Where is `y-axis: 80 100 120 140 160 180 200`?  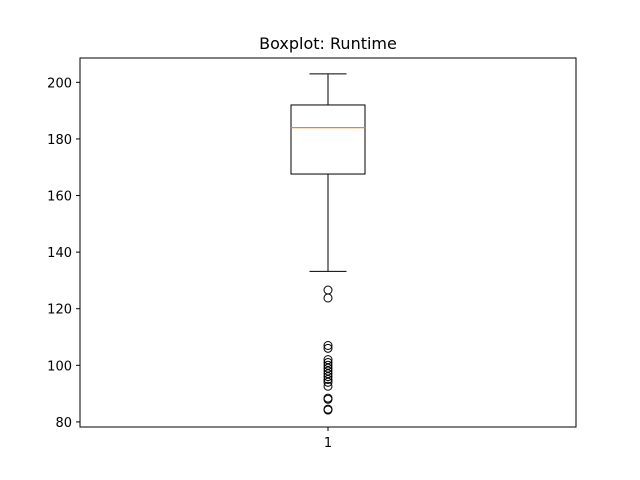
y-axis: 80 100 120 140 160 180 200 is located at coordinates (63, 253).